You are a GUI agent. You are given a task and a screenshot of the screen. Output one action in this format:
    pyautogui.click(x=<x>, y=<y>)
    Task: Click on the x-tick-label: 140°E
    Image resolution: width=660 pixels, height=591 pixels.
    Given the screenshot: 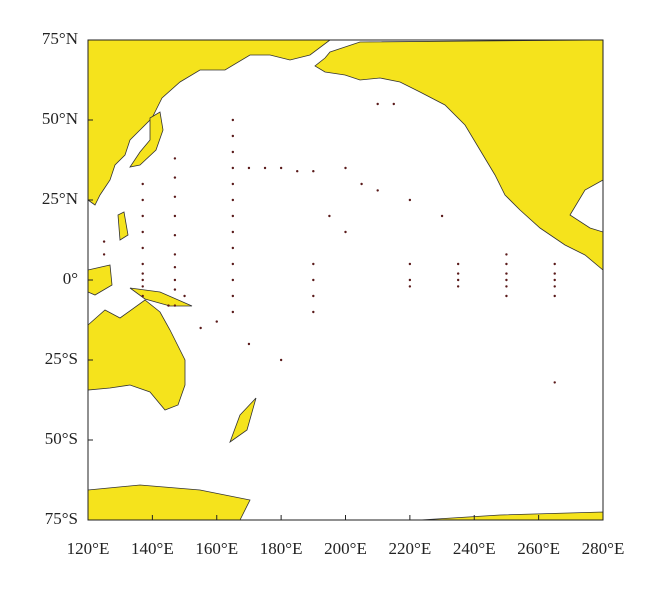 What is the action you would take?
    pyautogui.click(x=152, y=548)
    